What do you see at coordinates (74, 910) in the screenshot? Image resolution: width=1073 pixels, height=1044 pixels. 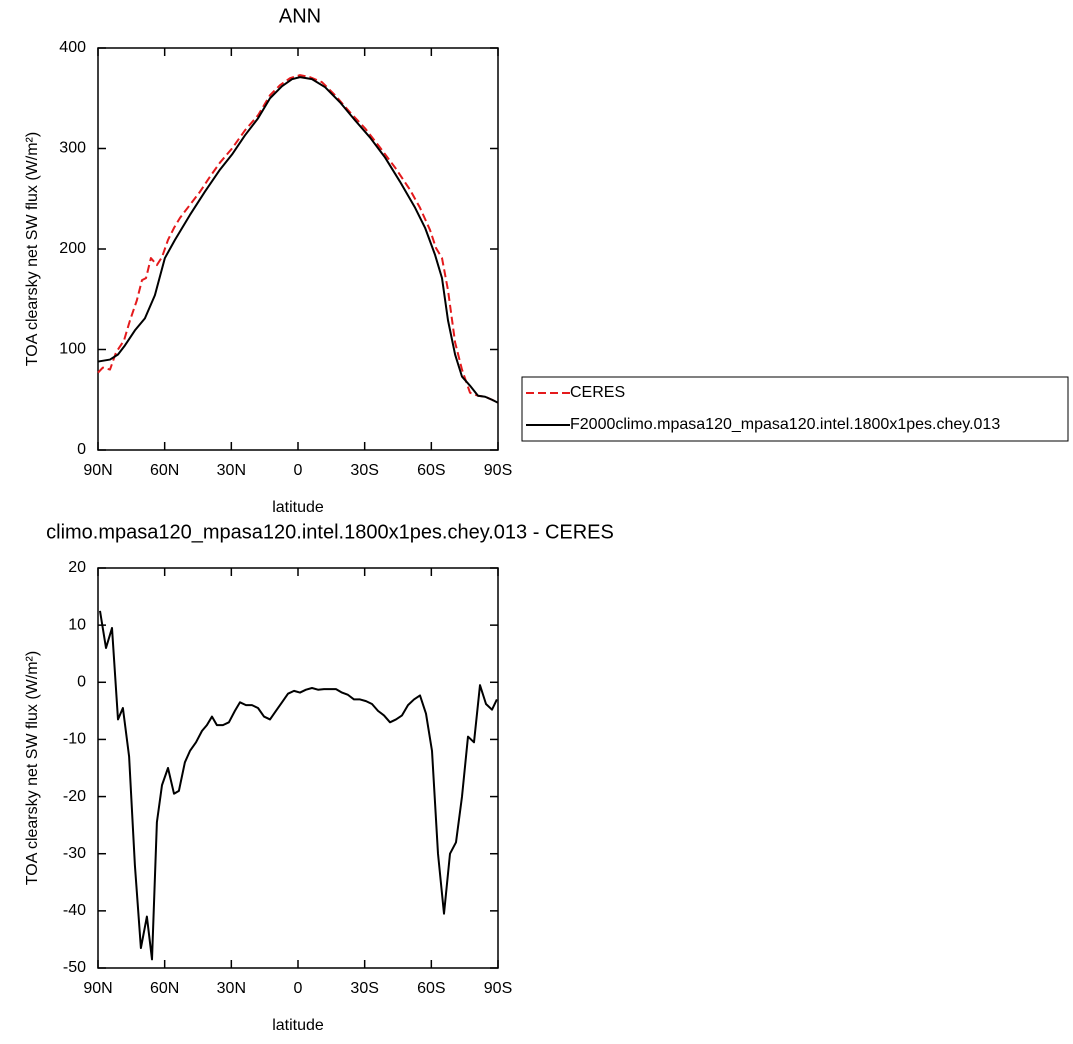 I see `y-tick-label: -40` at bounding box center [74, 910].